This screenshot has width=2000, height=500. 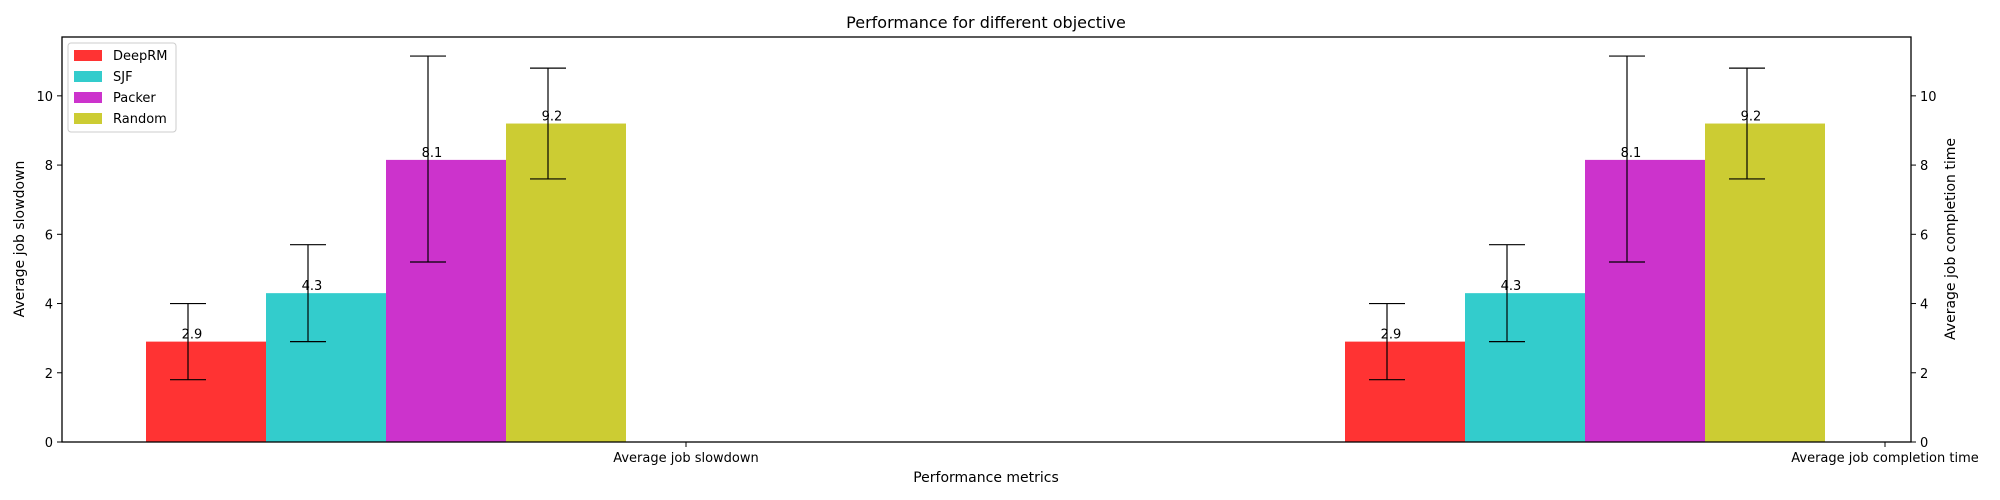 What do you see at coordinates (1928, 97) in the screenshot?
I see `y-tick-label-right: 10` at bounding box center [1928, 97].